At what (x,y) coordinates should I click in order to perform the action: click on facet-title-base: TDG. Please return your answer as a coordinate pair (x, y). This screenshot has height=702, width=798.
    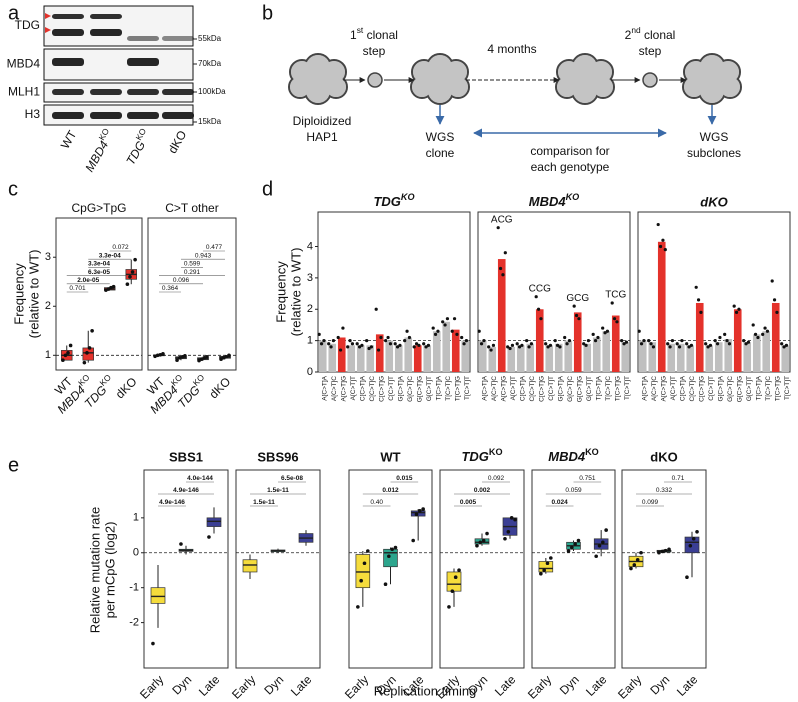
    Looking at the image, I should click on (474, 456).